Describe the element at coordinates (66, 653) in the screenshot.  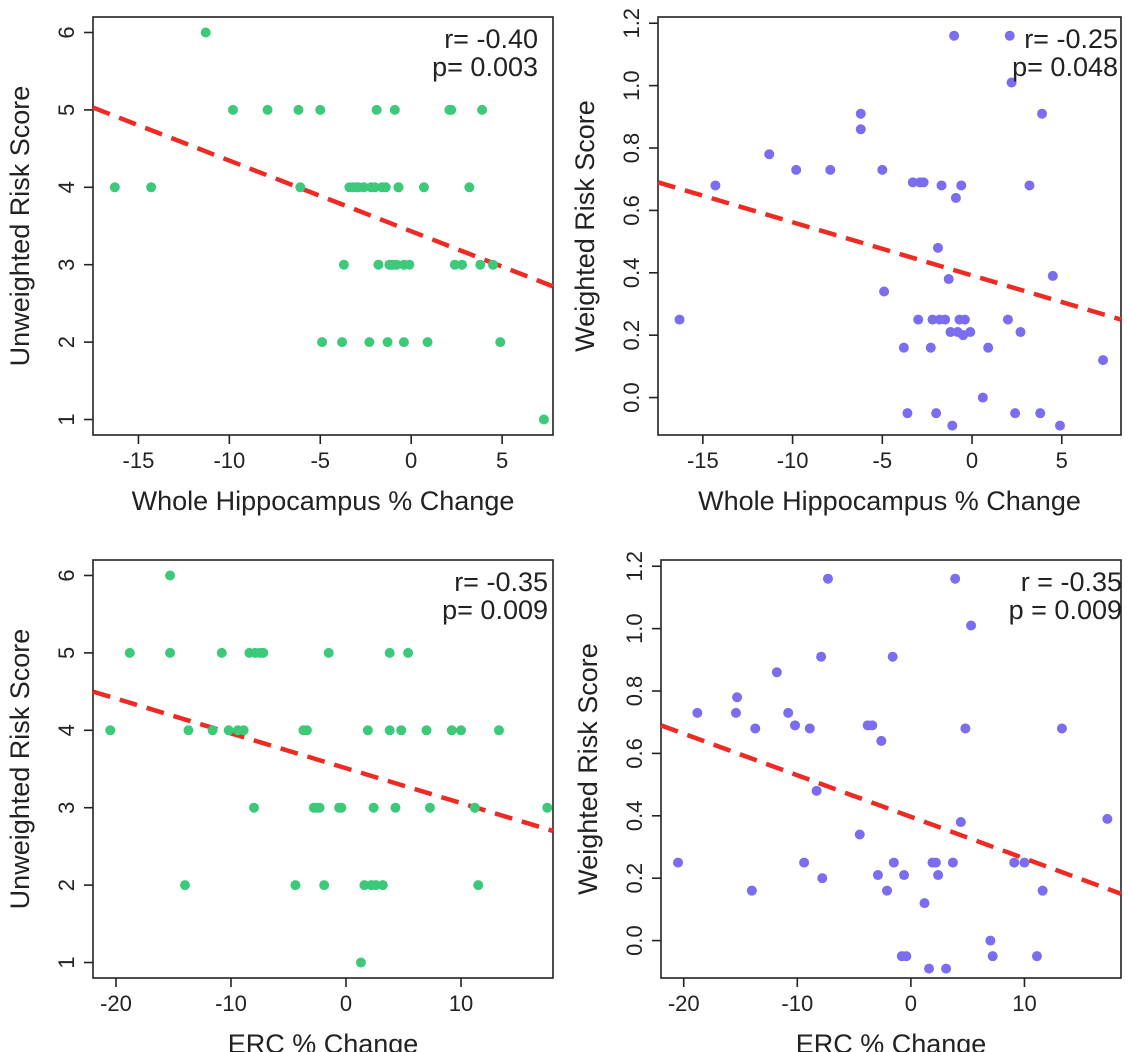
I see `y-tick-label: 5` at that location.